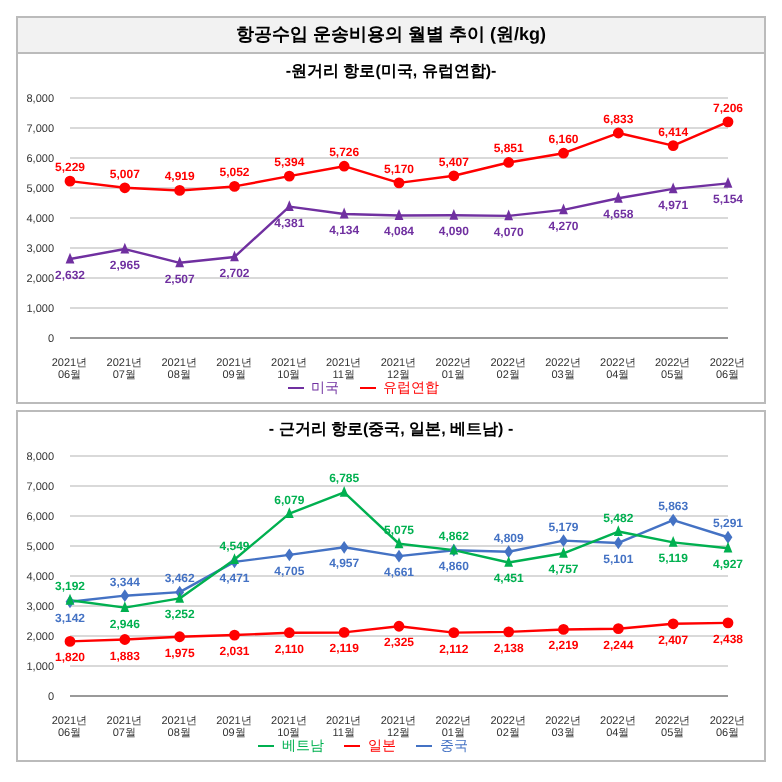 Image resolution: width=782 pixels, height=782 pixels. Describe the element at coordinates (391, 36) in the screenshot. I see `chart-title: 항공수입 운송비용의 월별 추이 (원/kg)` at that location.